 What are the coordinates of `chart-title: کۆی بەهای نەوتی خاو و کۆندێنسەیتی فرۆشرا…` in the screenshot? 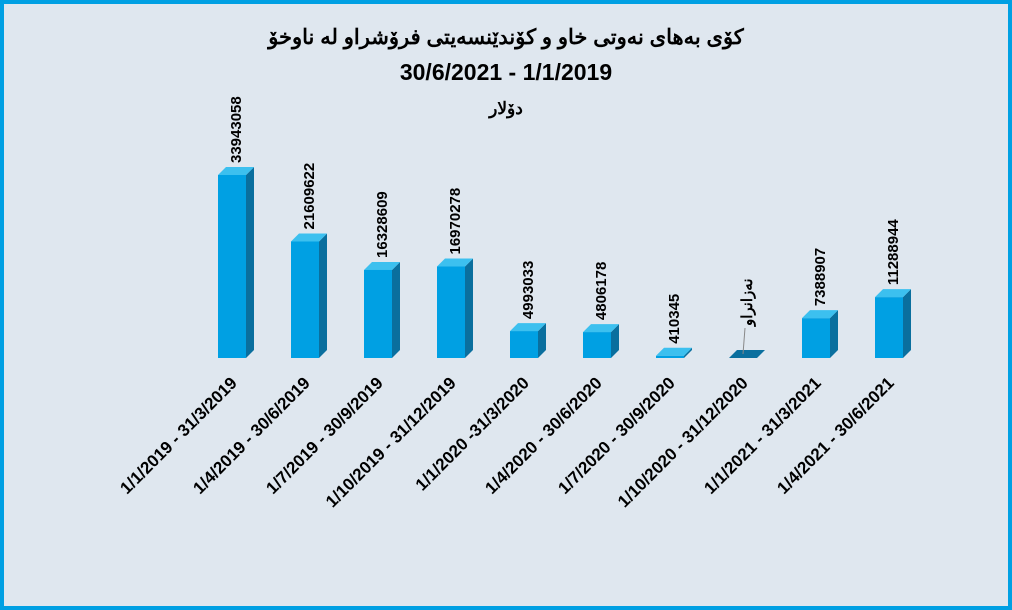 It's located at (505, 38).